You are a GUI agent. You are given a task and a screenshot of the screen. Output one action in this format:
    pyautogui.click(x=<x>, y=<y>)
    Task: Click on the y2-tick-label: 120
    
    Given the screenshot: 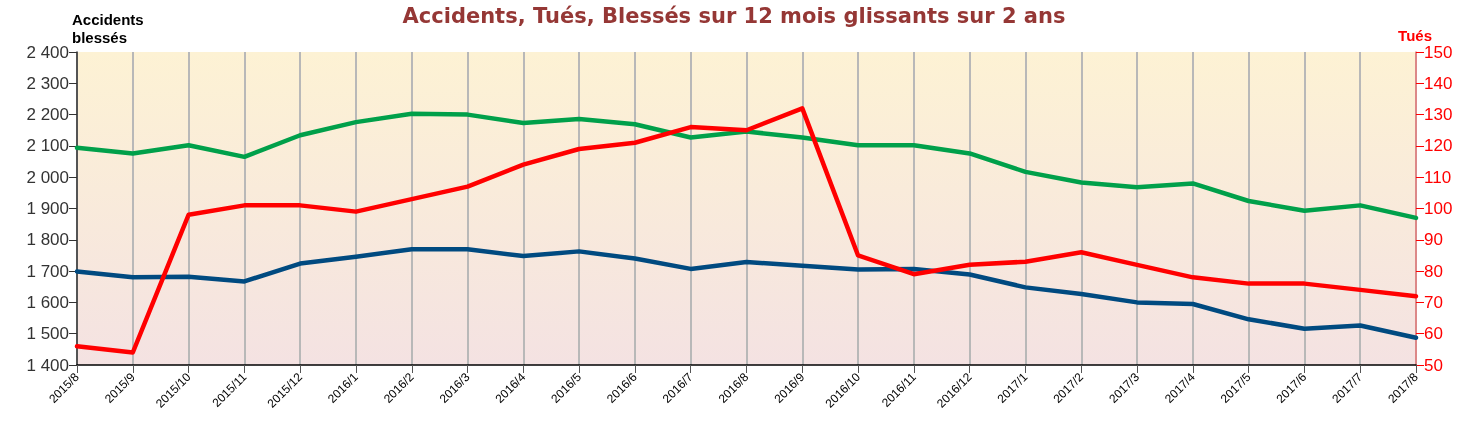 What is the action you would take?
    pyautogui.click(x=1438, y=146)
    